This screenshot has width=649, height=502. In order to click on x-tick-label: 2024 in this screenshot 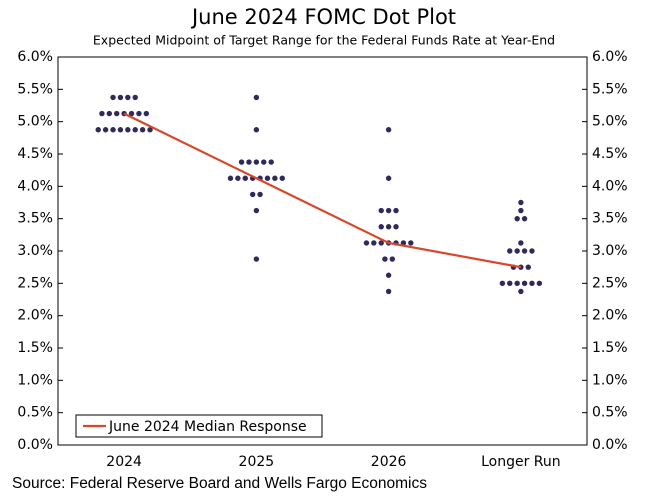, I will do `click(124, 462)`.